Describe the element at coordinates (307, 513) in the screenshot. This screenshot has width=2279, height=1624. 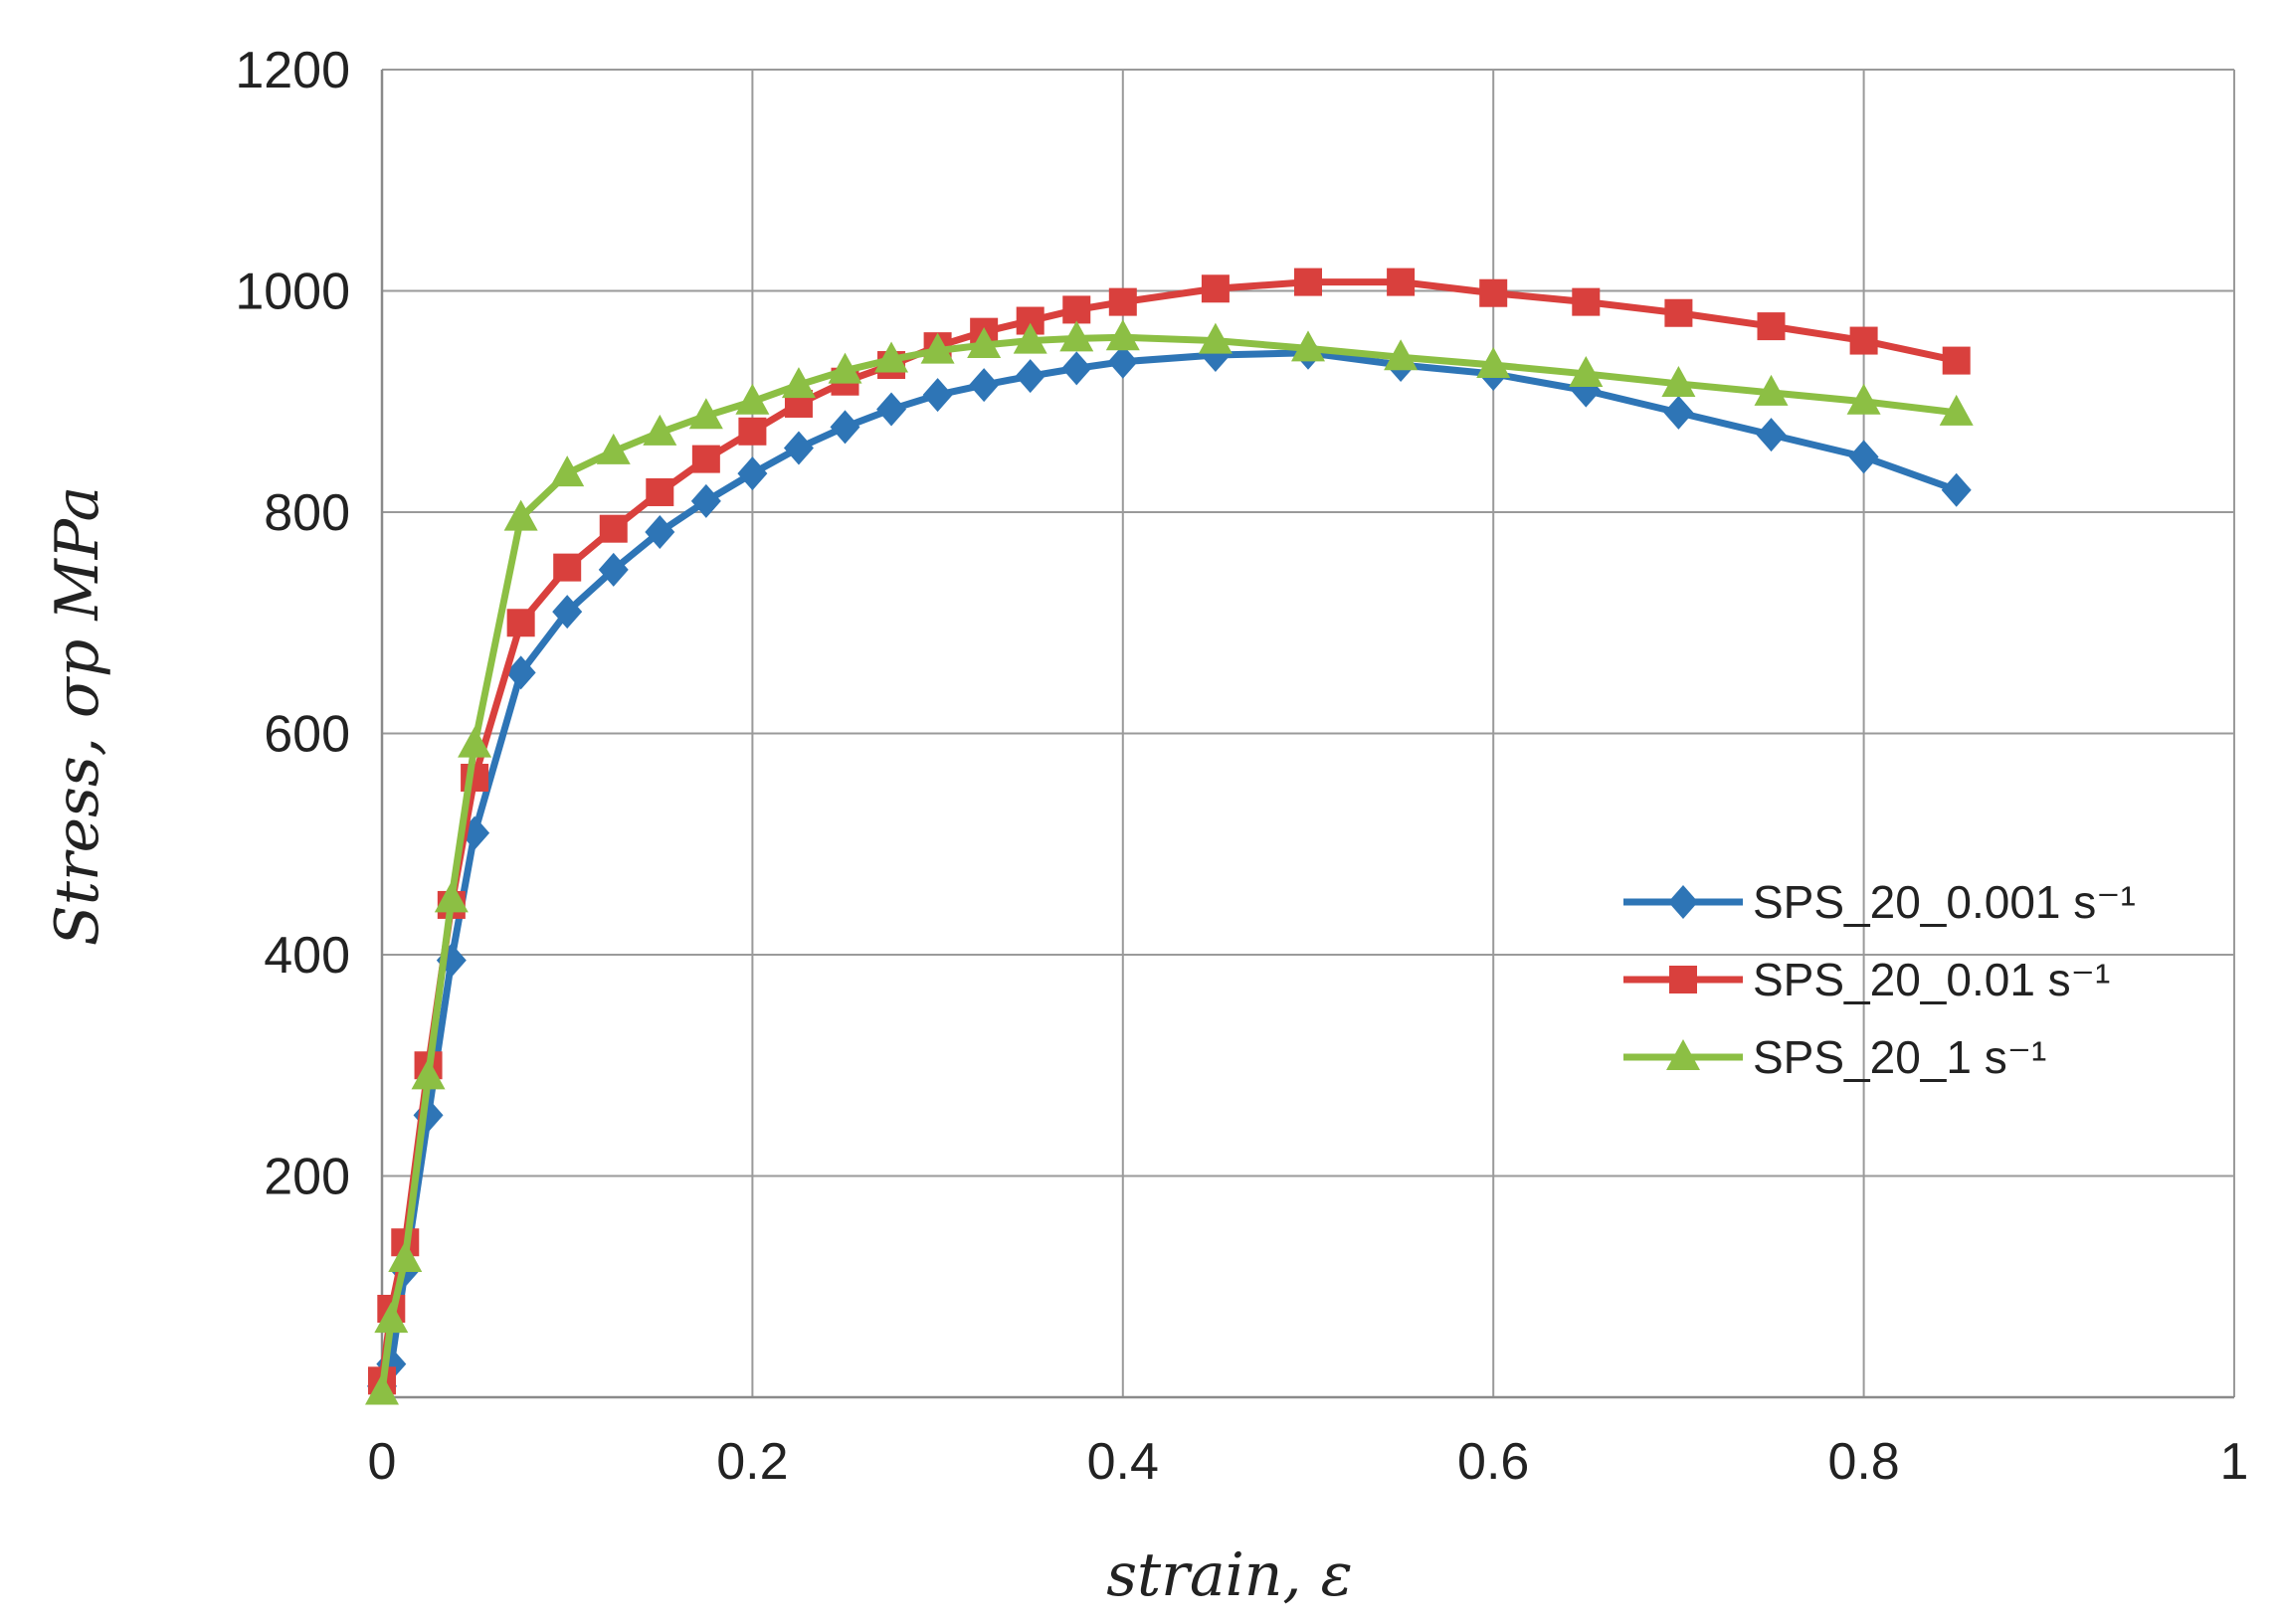
I see `y-tick-label: 800` at that location.